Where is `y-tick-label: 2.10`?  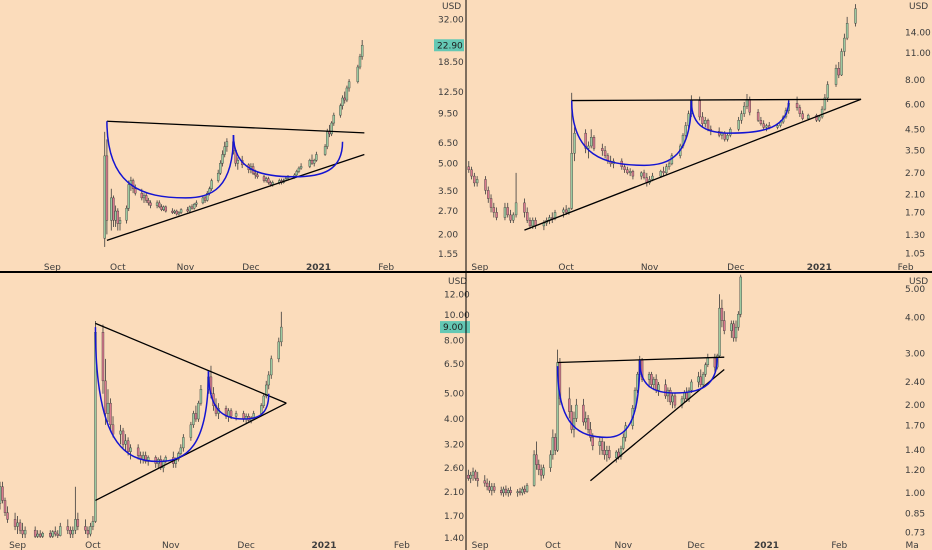
y-tick-label: 2.10 is located at coordinates (915, 195).